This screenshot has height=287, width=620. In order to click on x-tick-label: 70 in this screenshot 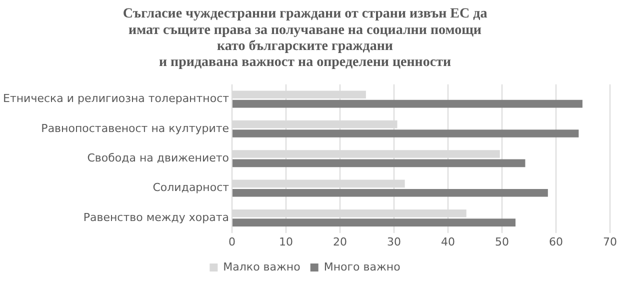, I will do `click(610, 241)`.